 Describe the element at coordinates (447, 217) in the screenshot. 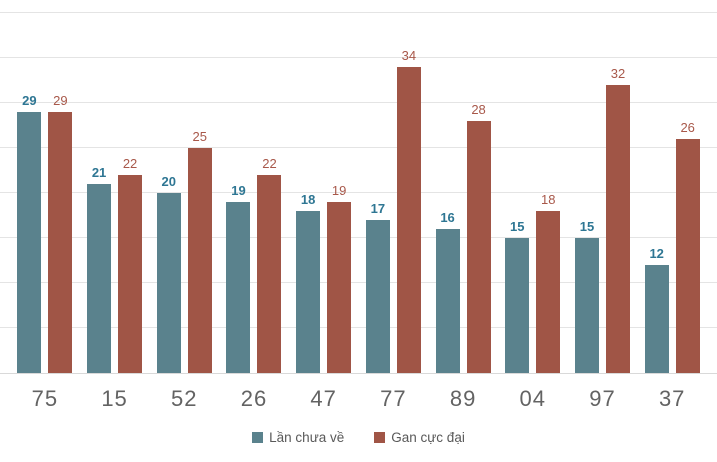

I see `bar-value-label: 16` at that location.